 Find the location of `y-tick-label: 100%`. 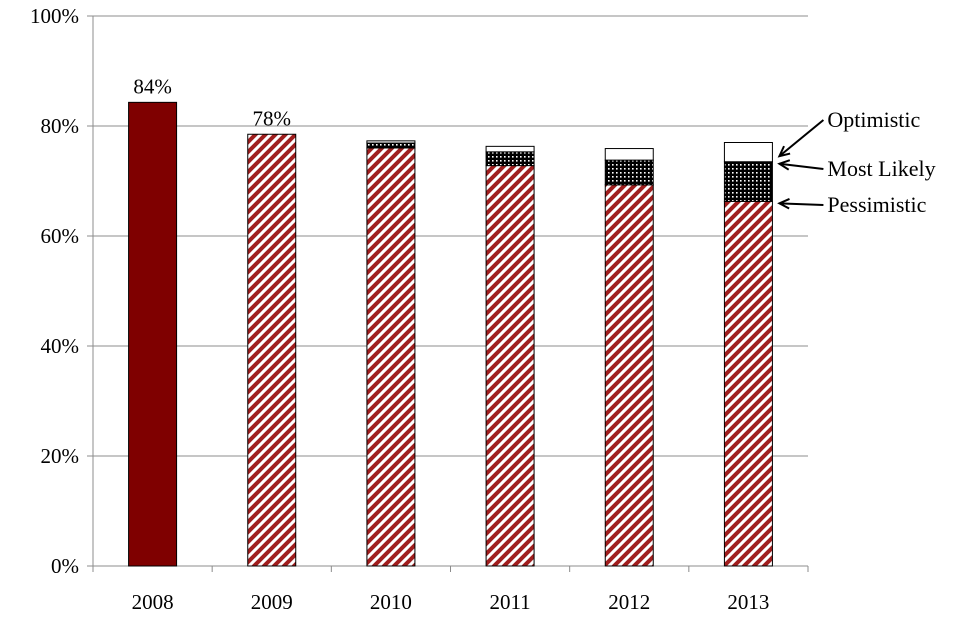

y-tick-label: 100% is located at coordinates (54, 16).